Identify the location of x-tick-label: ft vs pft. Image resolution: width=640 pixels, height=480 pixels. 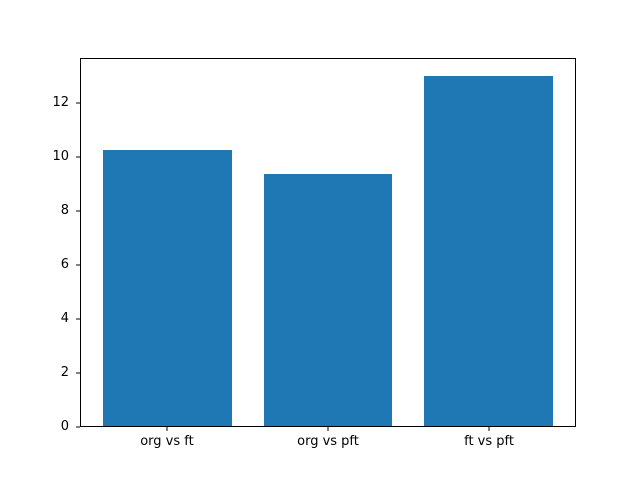
(489, 441).